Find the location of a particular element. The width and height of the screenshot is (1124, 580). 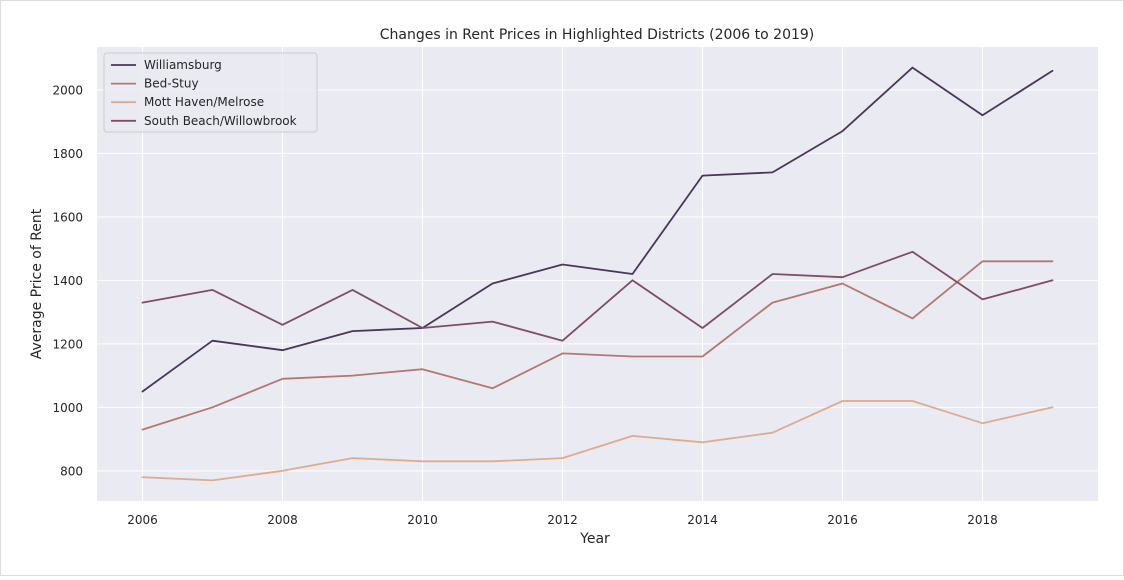

y-tick-label: 1800 is located at coordinates (67, 154).